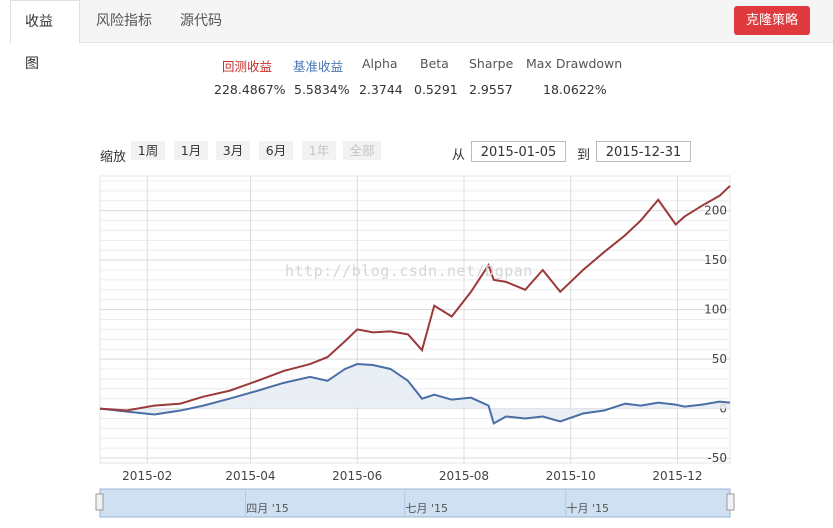  I want to click on range-to-label: 到, so click(584, 155).